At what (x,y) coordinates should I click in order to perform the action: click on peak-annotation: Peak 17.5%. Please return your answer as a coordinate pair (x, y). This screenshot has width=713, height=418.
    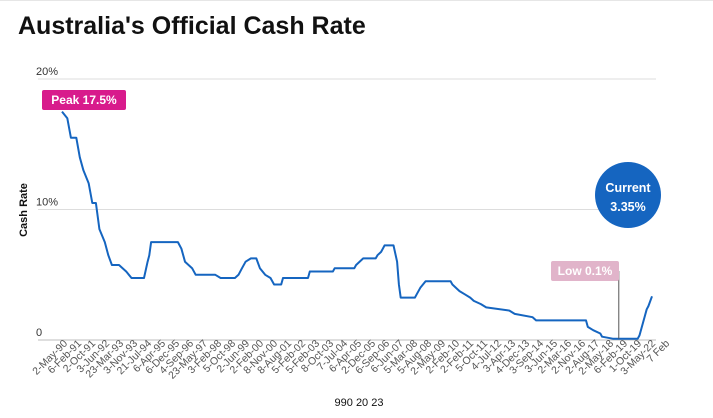
    Looking at the image, I should click on (84, 100).